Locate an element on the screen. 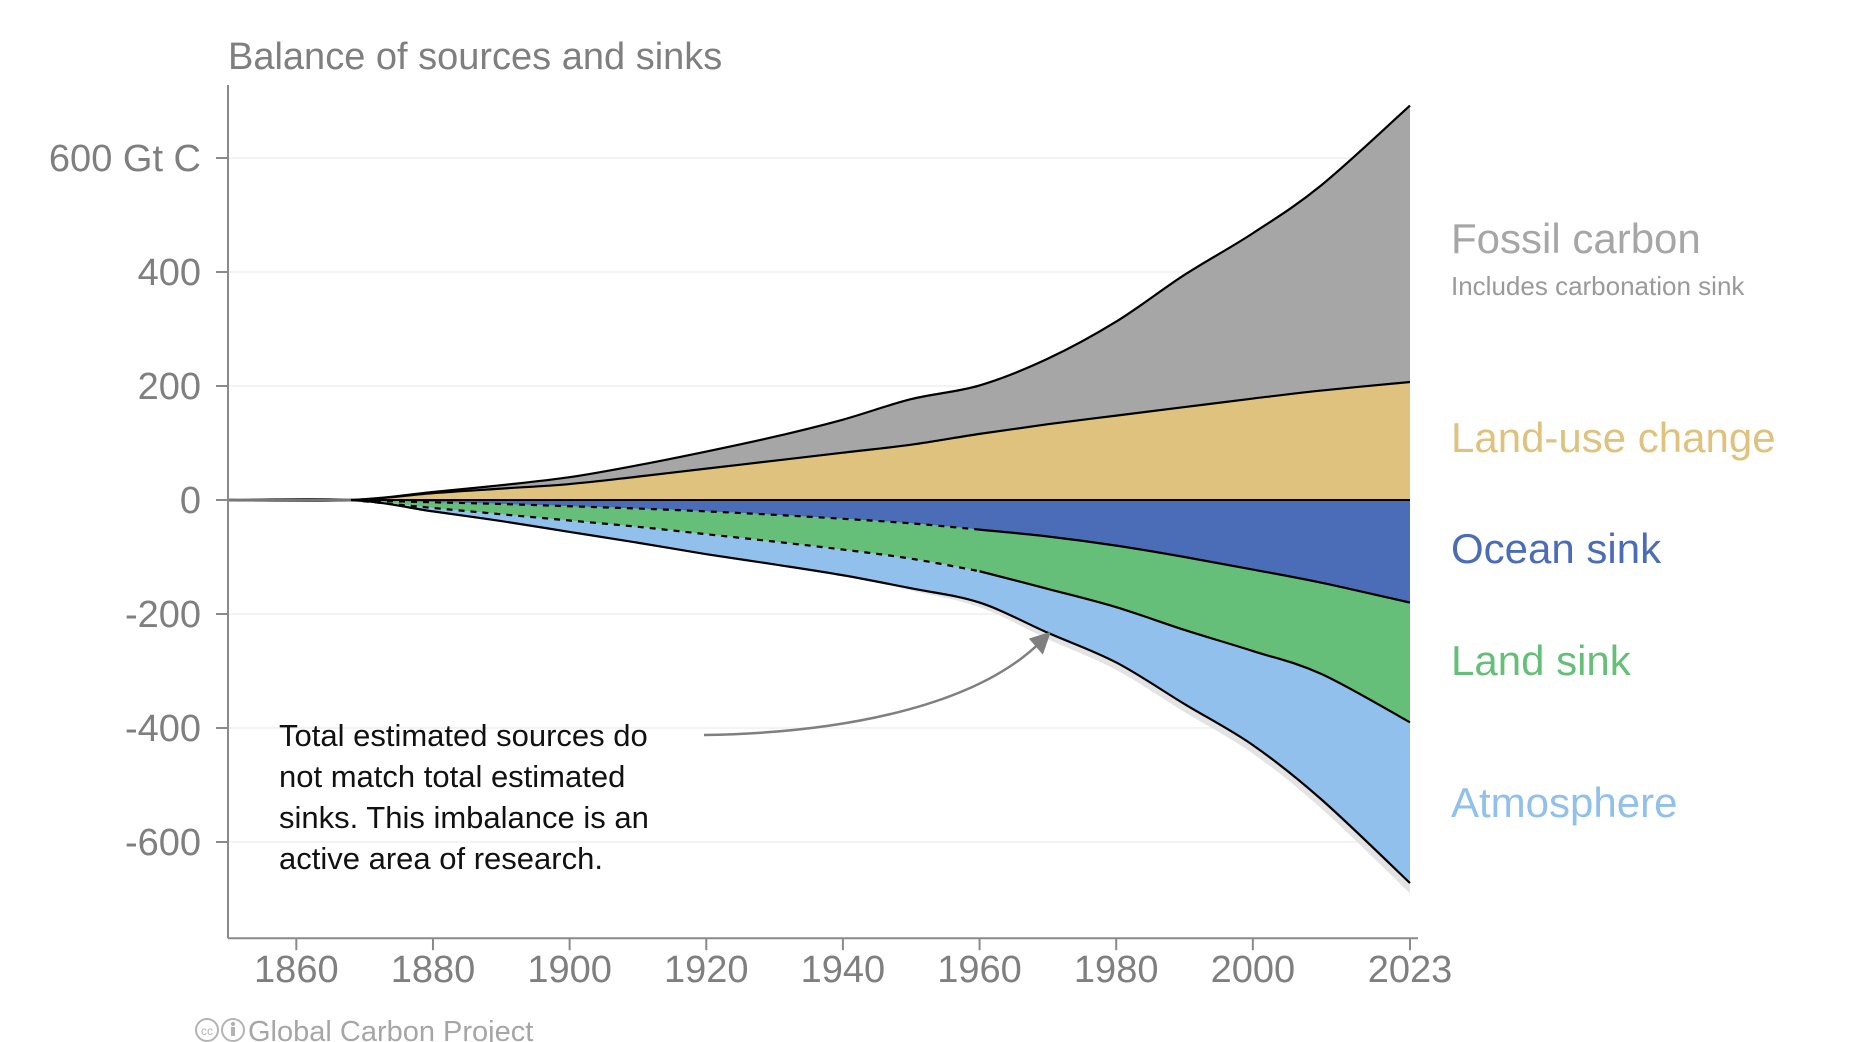 This screenshot has width=1852, height=1042. y-tick-label: 600 Gt C is located at coordinates (125, 159).